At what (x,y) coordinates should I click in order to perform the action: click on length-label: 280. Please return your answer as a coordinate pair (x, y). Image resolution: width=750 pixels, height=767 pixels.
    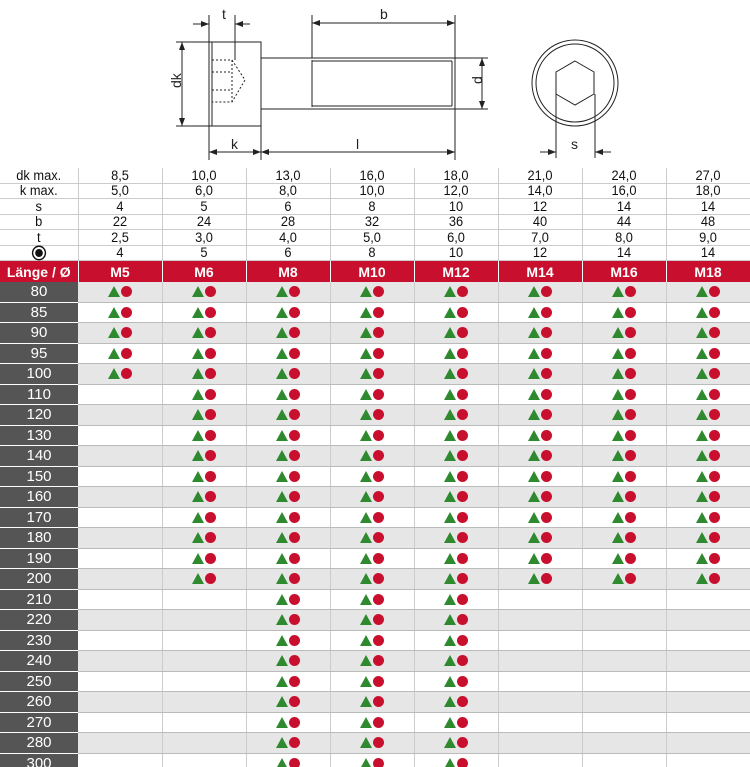
    Looking at the image, I should click on (39, 743).